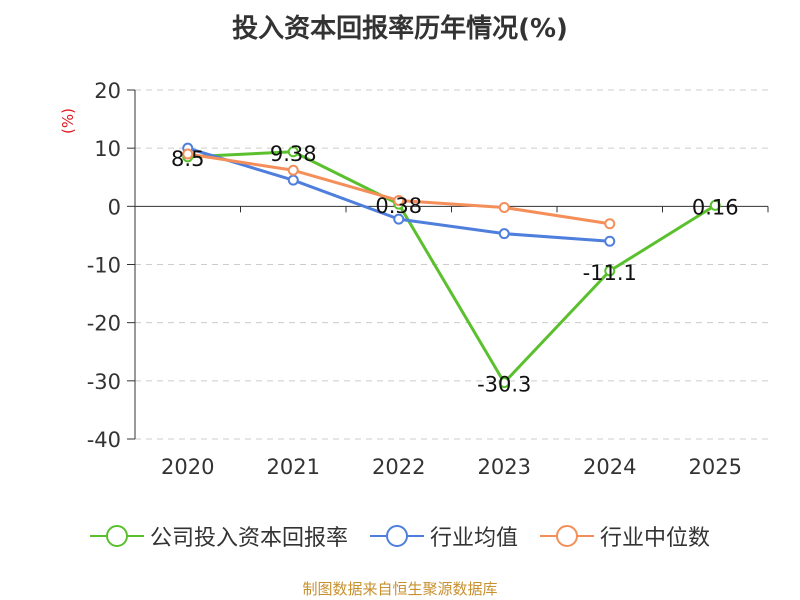 The height and width of the screenshot is (600, 800). Describe the element at coordinates (609, 467) in the screenshot. I see `x-tick-label: 2024` at that location.